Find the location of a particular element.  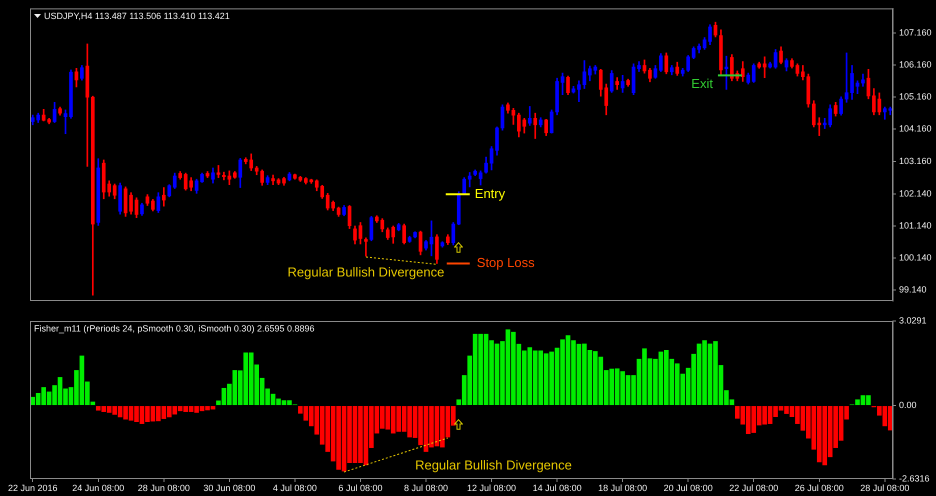

y-tick-label: 106.160 is located at coordinates (915, 65).